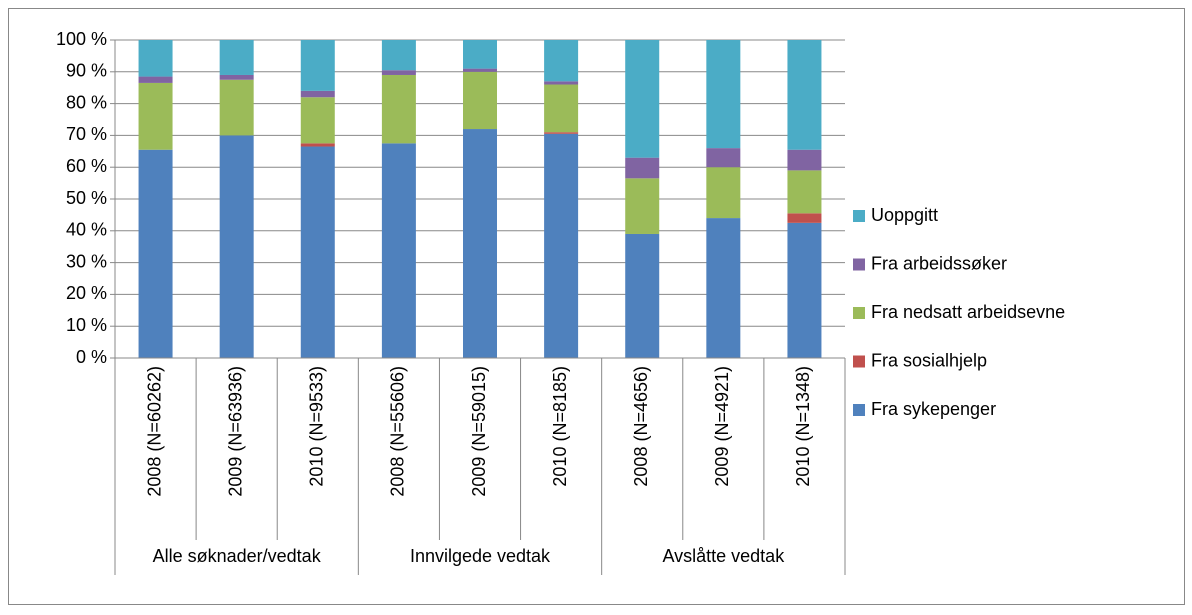 The image size is (1192, 615). I want to click on y-tick-label: 40 %, so click(86, 230).